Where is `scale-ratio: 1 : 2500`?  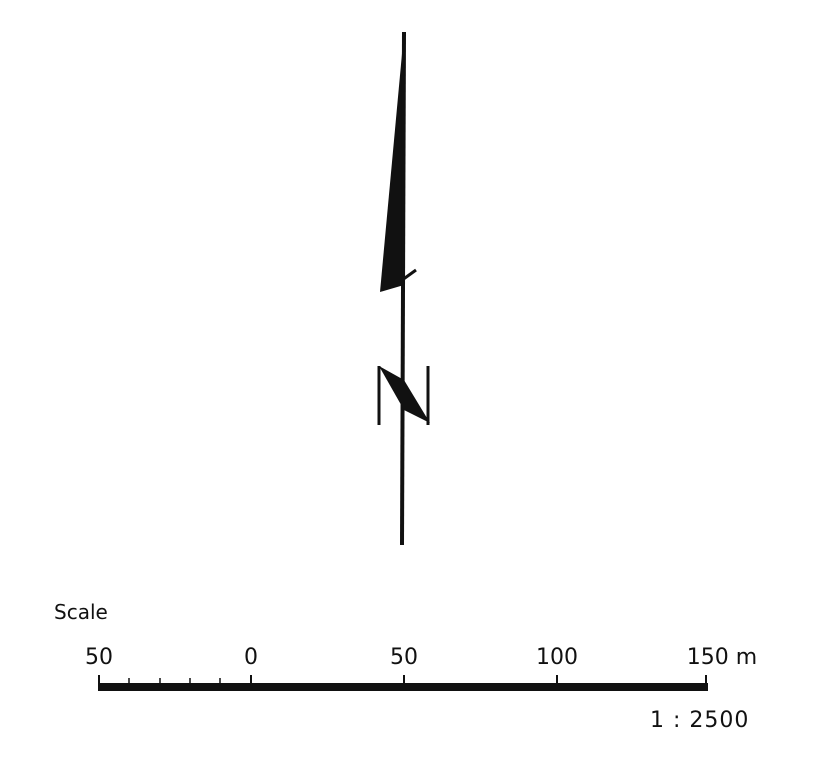
scale-ratio: 1 : 2500 is located at coordinates (700, 720).